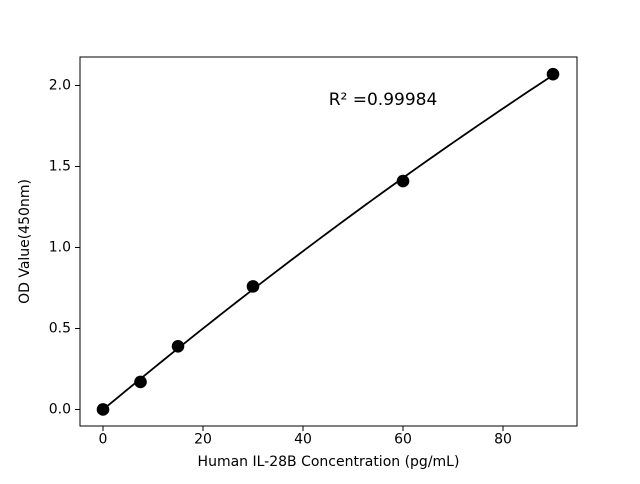 This screenshot has width=640, height=484. What do you see at coordinates (403, 440) in the screenshot?
I see `x-tick-label: 60` at bounding box center [403, 440].